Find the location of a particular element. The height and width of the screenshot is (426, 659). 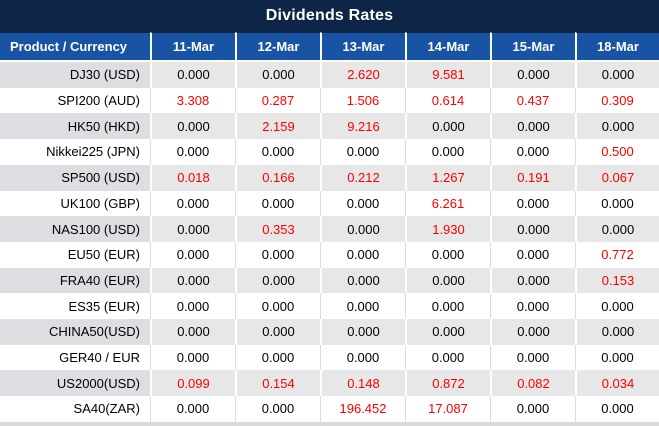

date-column-header: 18-Mar is located at coordinates (617, 47).